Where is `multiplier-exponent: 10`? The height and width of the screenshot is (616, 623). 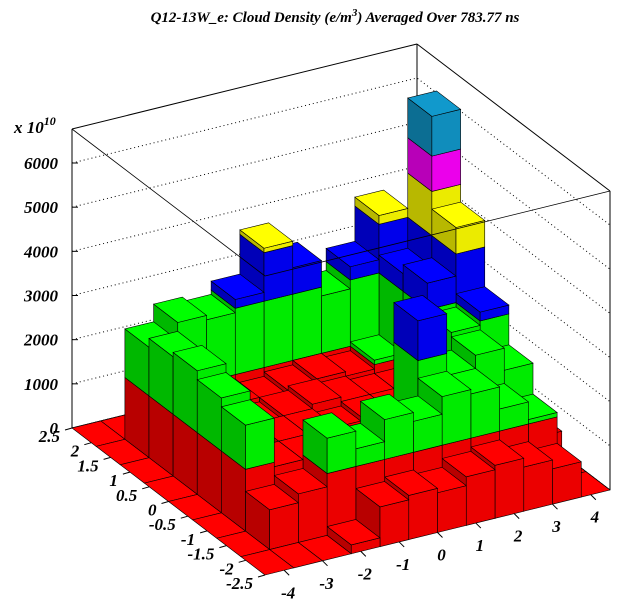
multiplier-exponent: 10 is located at coordinates (50, 121).